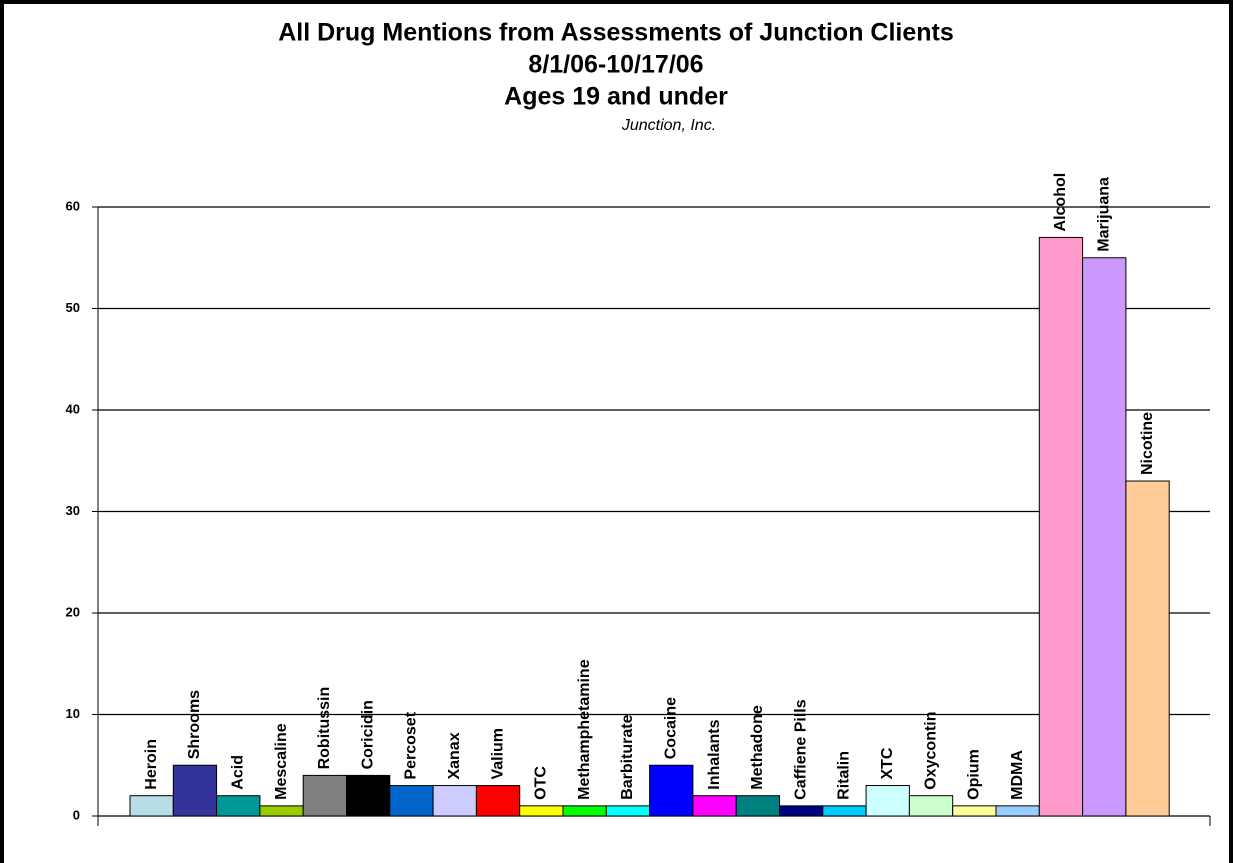 Image resolution: width=1233 pixels, height=863 pixels. I want to click on bar-label: Caffiene Pills, so click(800, 749).